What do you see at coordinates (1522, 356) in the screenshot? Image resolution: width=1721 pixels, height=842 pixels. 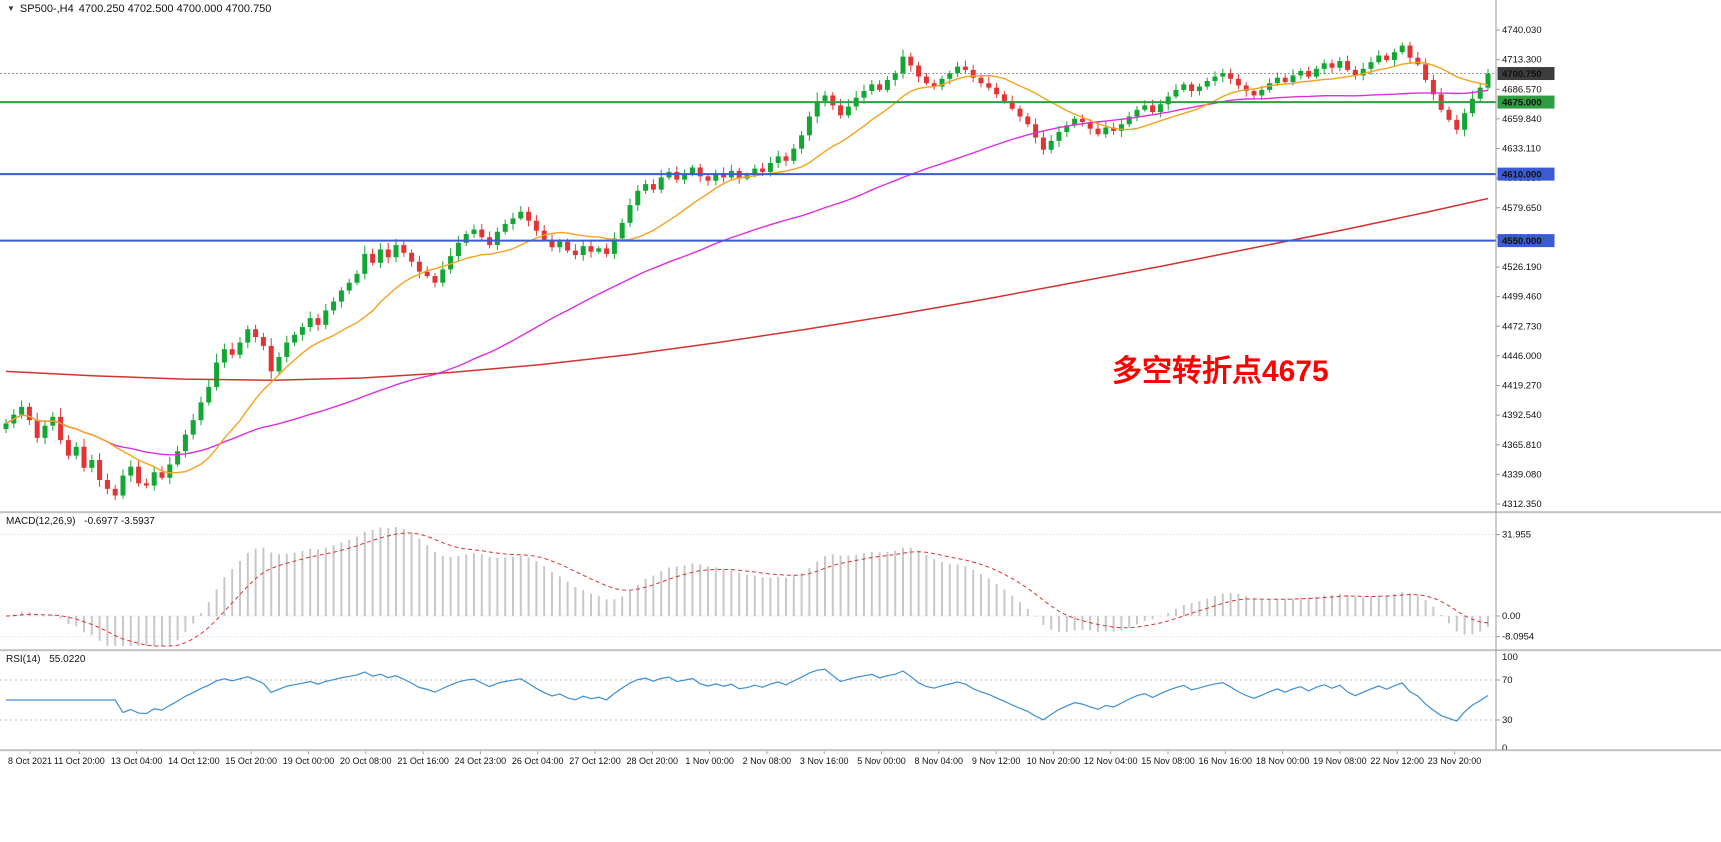 I see `svg-text: 4446.000` at bounding box center [1522, 356].